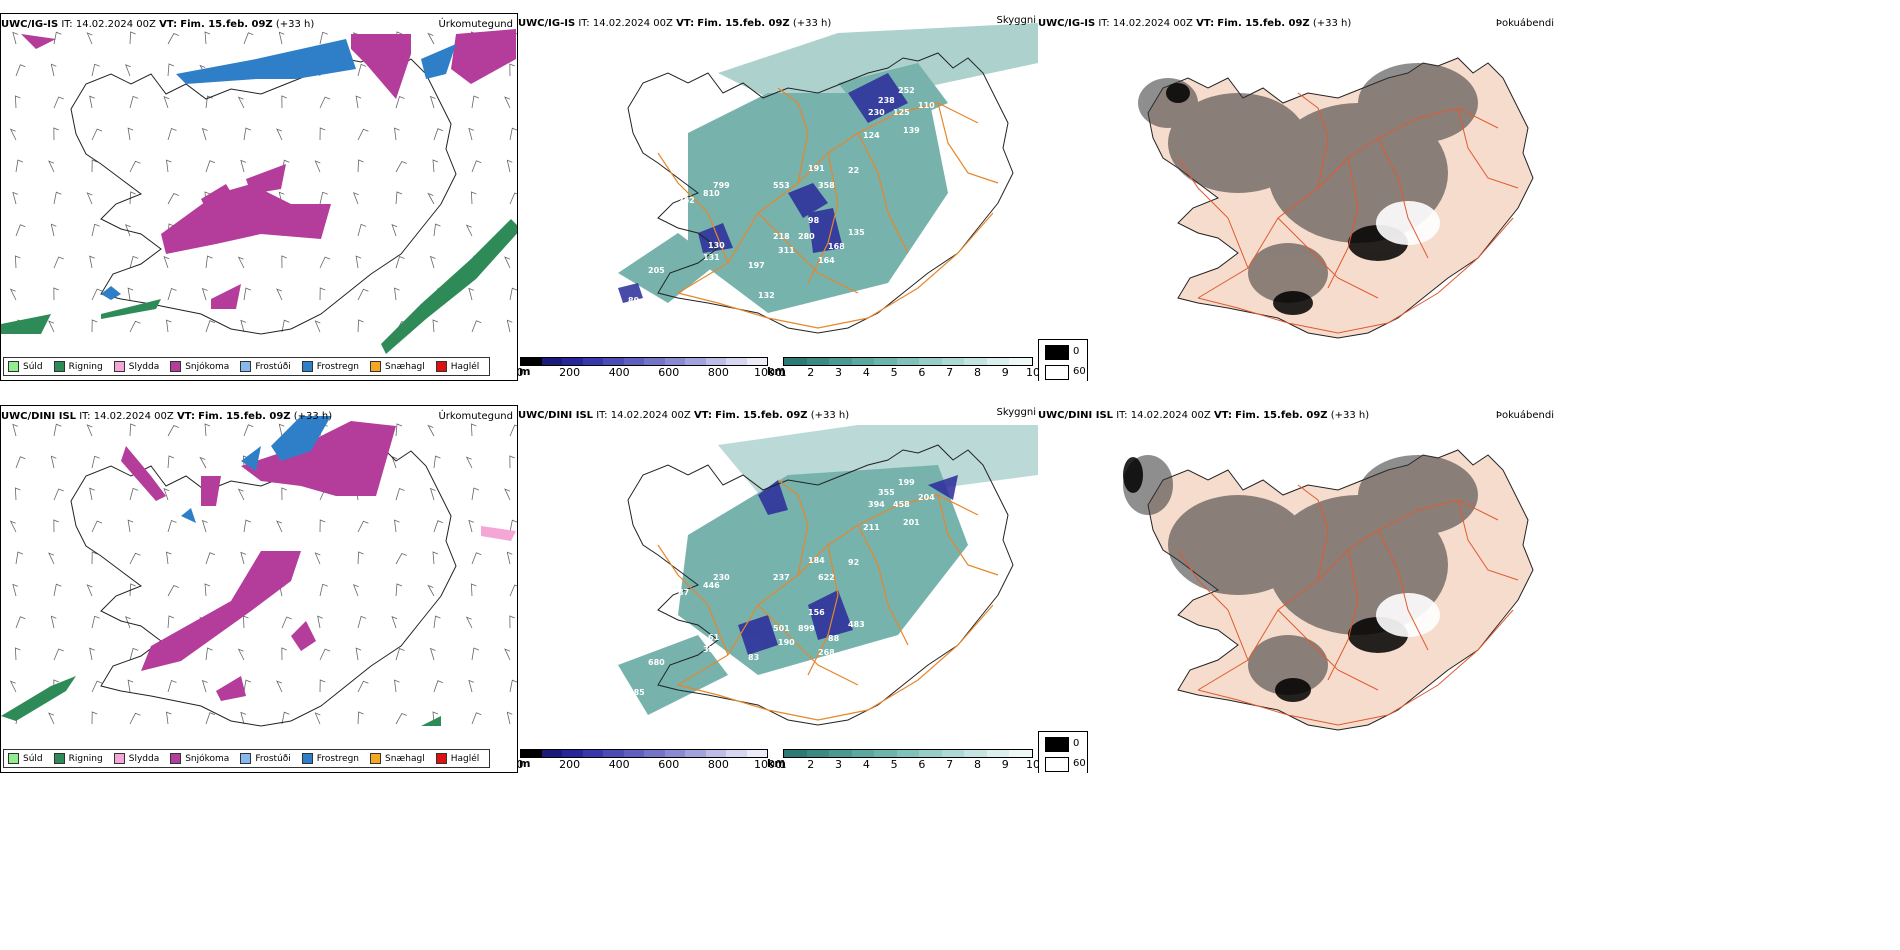  I want to click on fog-high-label: 0, so click(1076, 743).